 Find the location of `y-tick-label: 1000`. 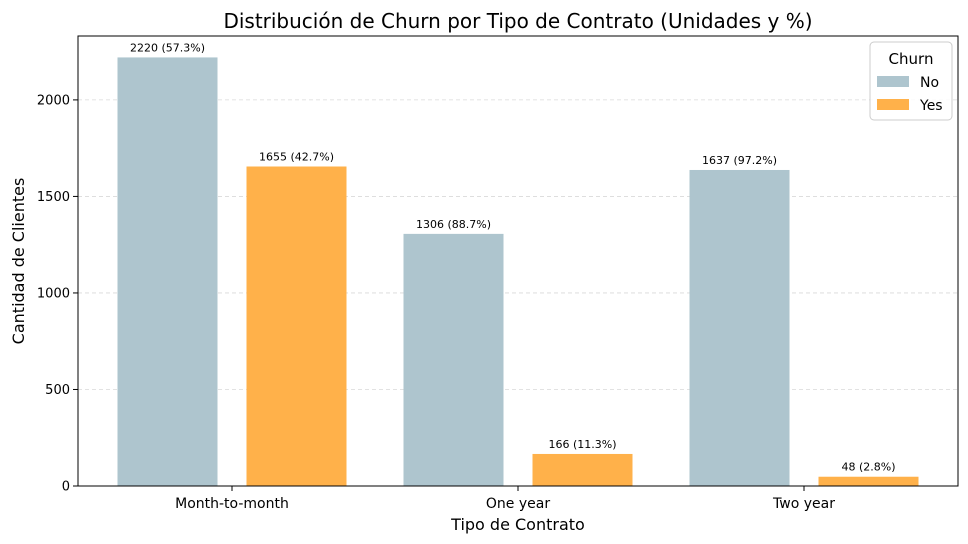

y-tick-label: 1000 is located at coordinates (53, 293).